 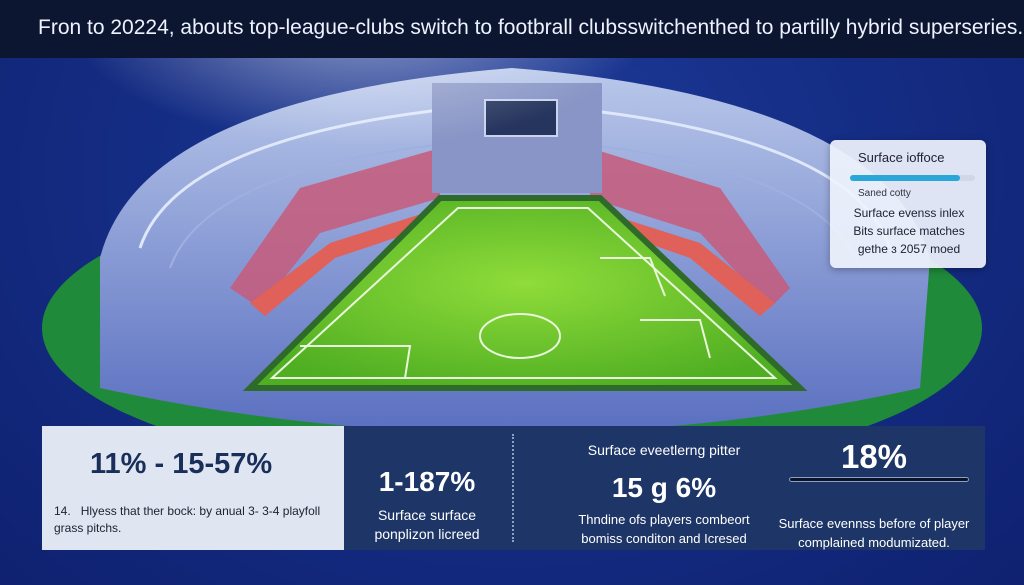 I want to click on stat-d-value: 18%, so click(x=874, y=456).